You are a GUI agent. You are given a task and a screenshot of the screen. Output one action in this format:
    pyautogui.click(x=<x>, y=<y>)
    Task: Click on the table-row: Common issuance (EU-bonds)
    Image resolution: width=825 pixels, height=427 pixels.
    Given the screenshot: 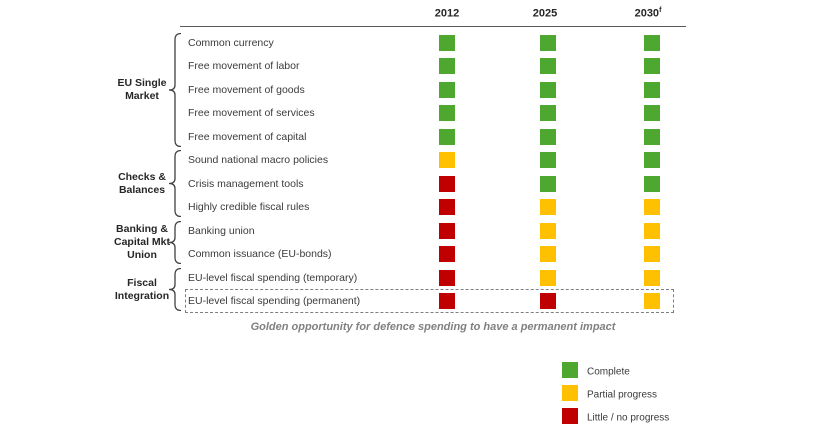 What is the action you would take?
    pyautogui.click(x=412, y=255)
    